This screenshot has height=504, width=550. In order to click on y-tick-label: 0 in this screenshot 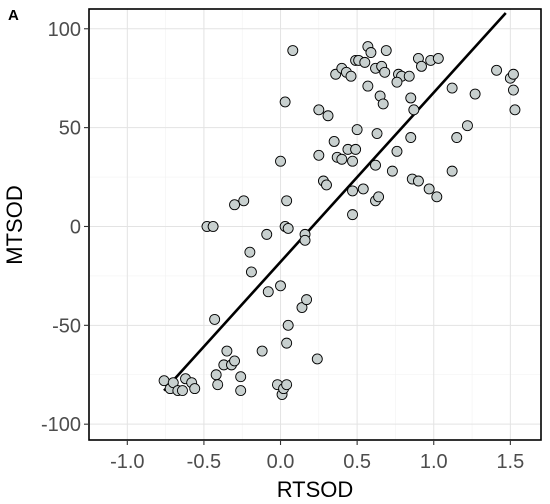, I will do `click(75, 227)`.